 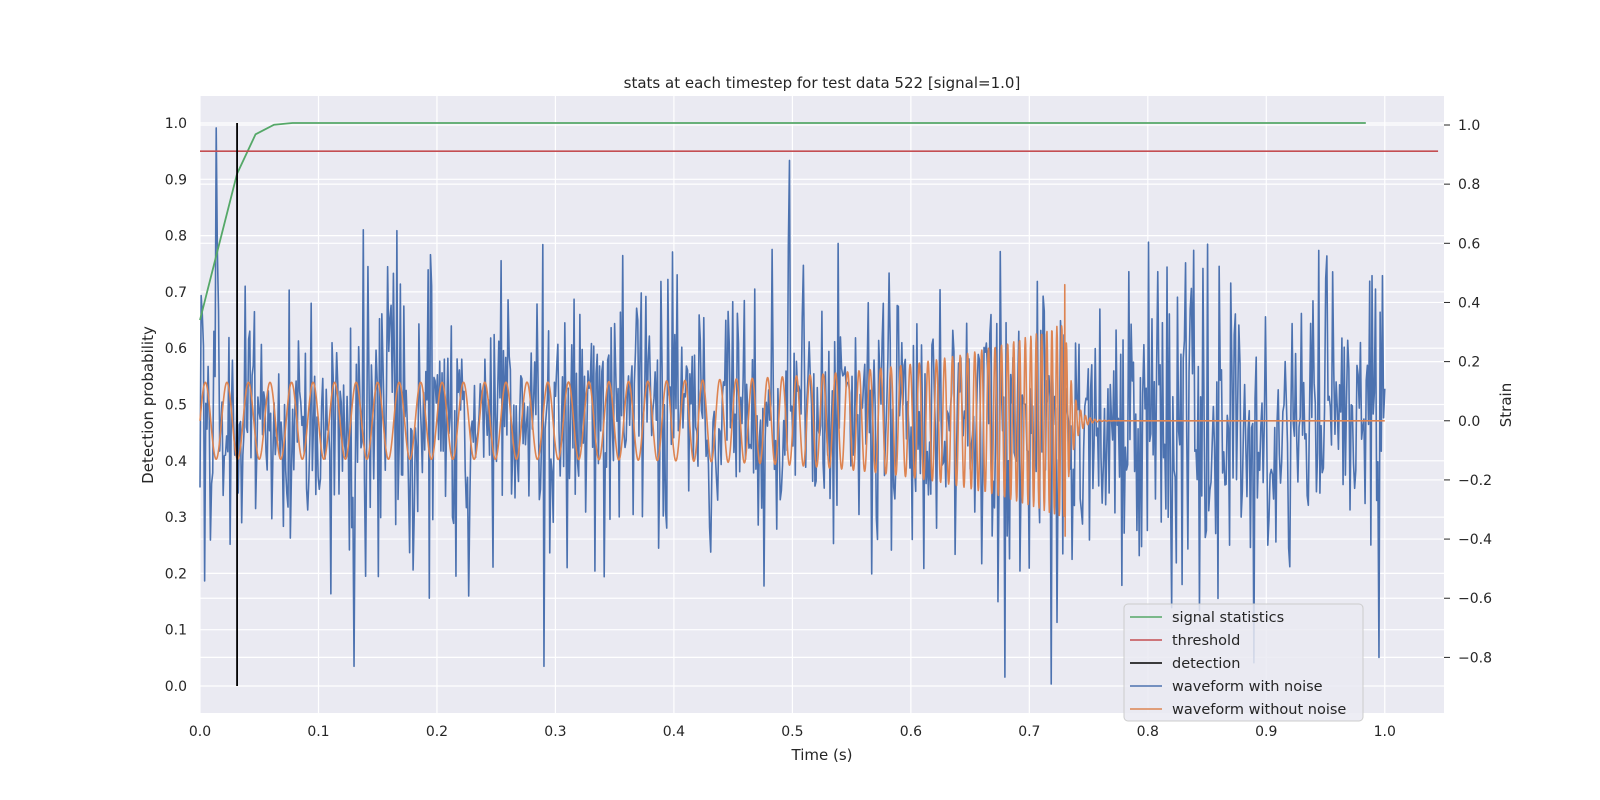 What do you see at coordinates (1469, 126) in the screenshot?
I see `y2-tick-label: 1.0` at bounding box center [1469, 126].